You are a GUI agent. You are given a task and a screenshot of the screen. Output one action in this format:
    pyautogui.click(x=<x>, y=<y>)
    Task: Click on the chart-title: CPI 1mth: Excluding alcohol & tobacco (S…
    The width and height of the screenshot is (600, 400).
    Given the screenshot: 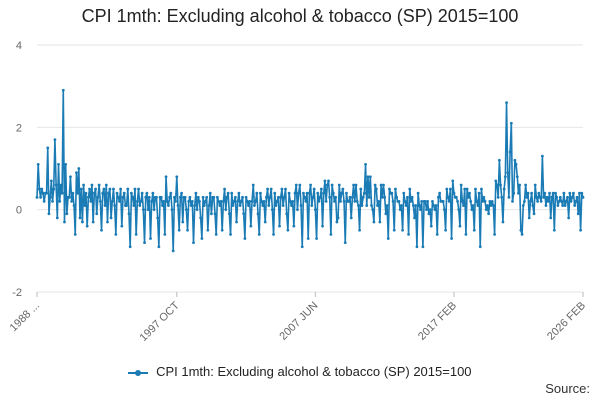 What is the action you would take?
    pyautogui.click(x=300, y=16)
    